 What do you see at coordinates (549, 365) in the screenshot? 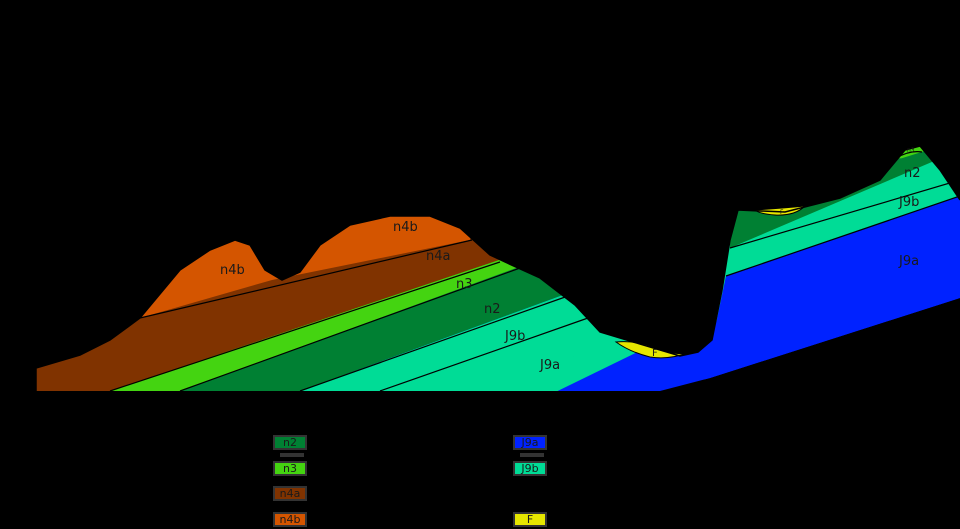
I see `label-j9a: J9a` at bounding box center [549, 365].